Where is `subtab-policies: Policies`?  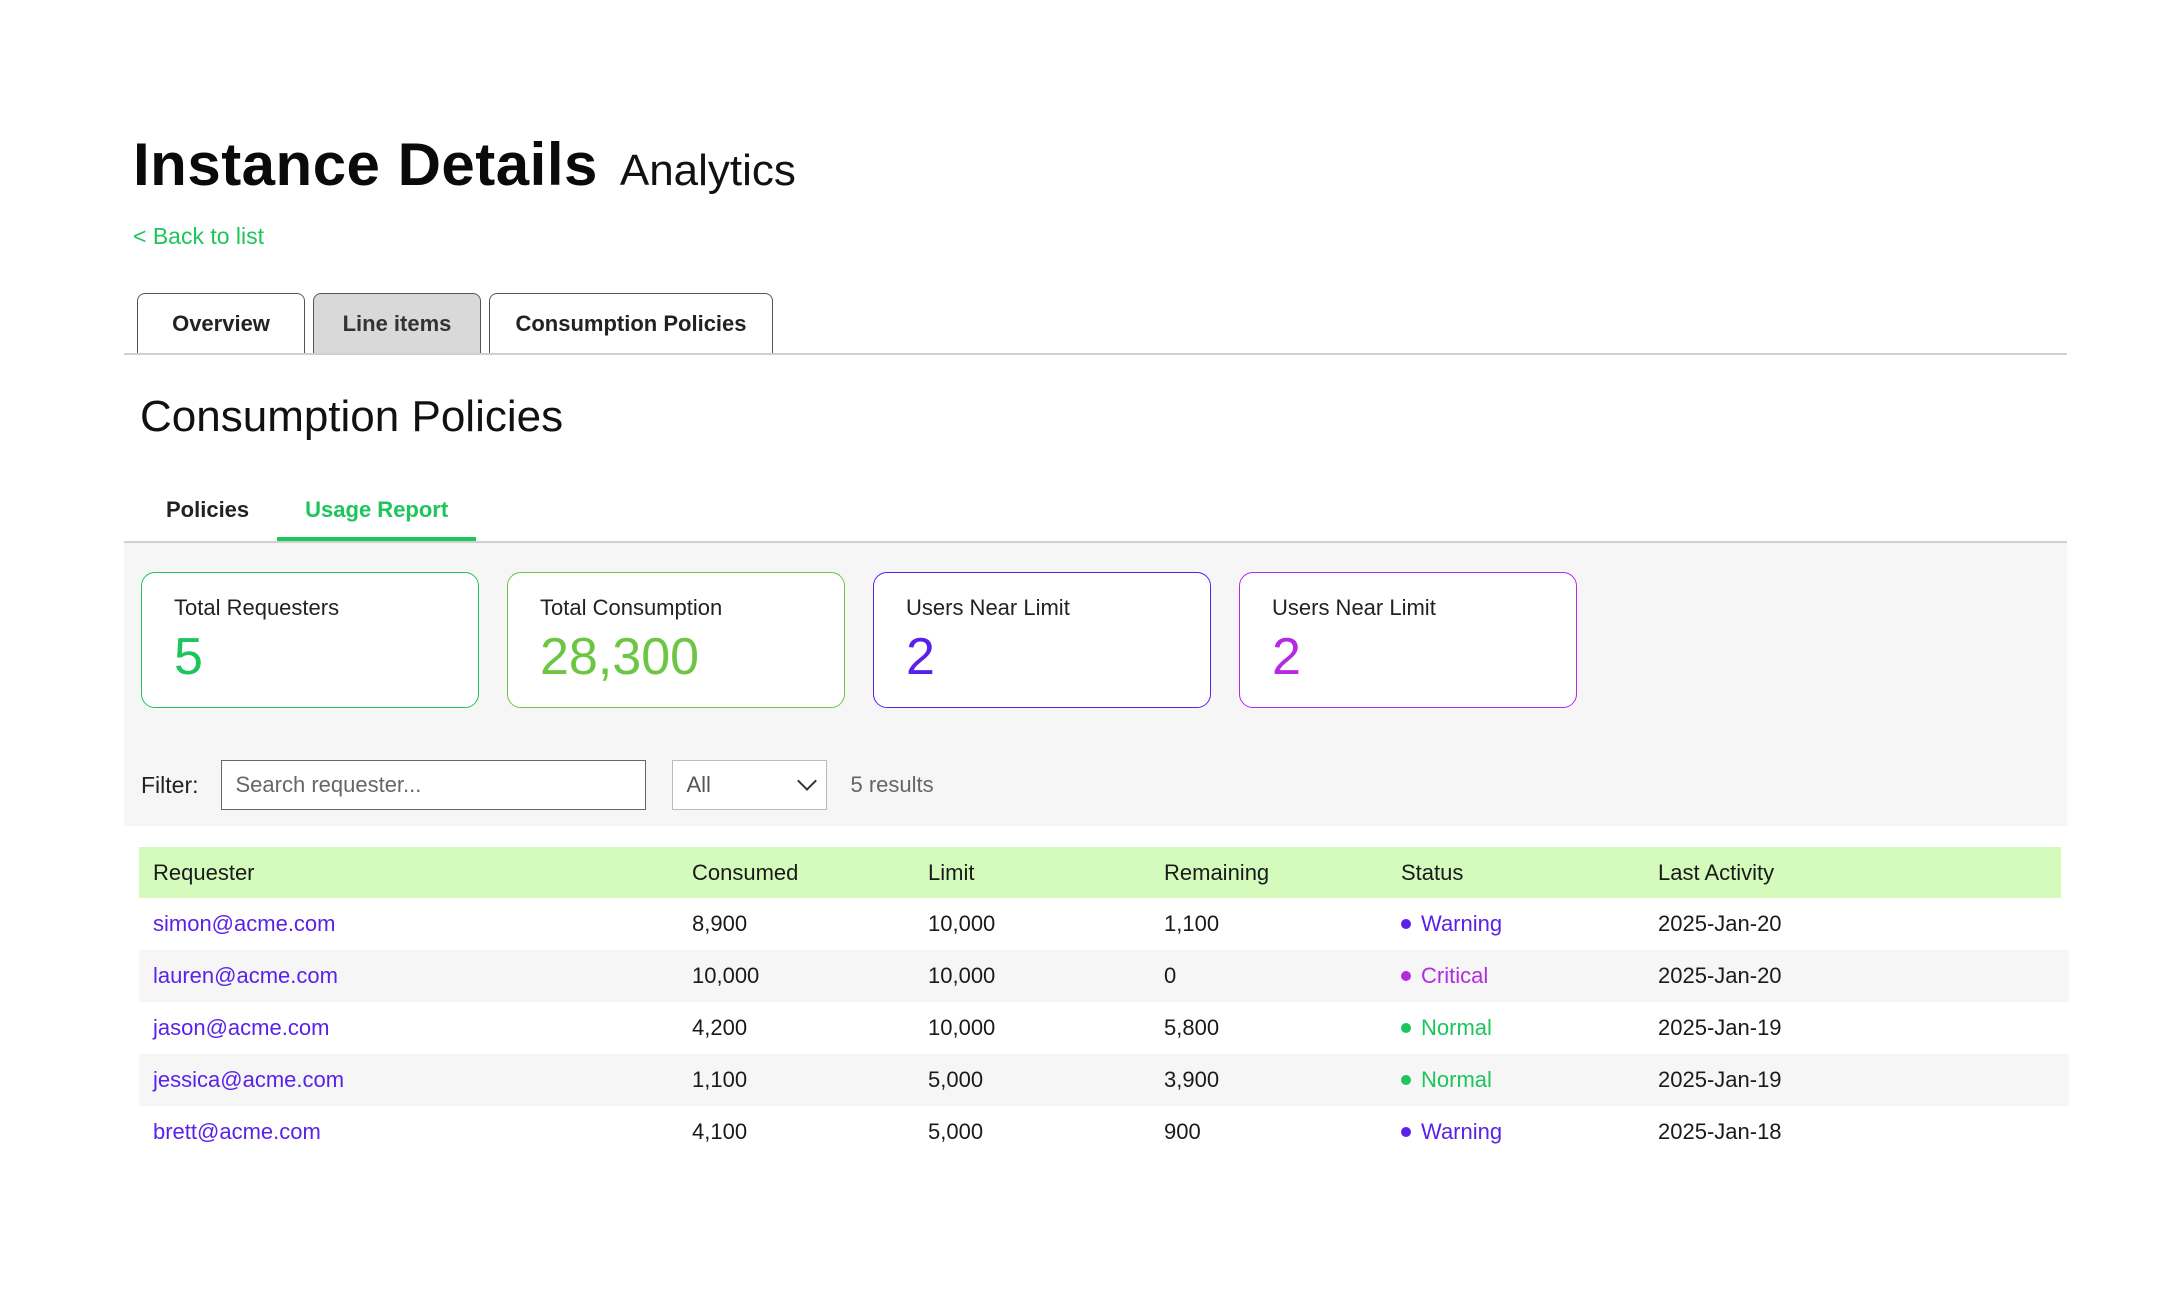 subtab-policies: Policies is located at coordinates (208, 509).